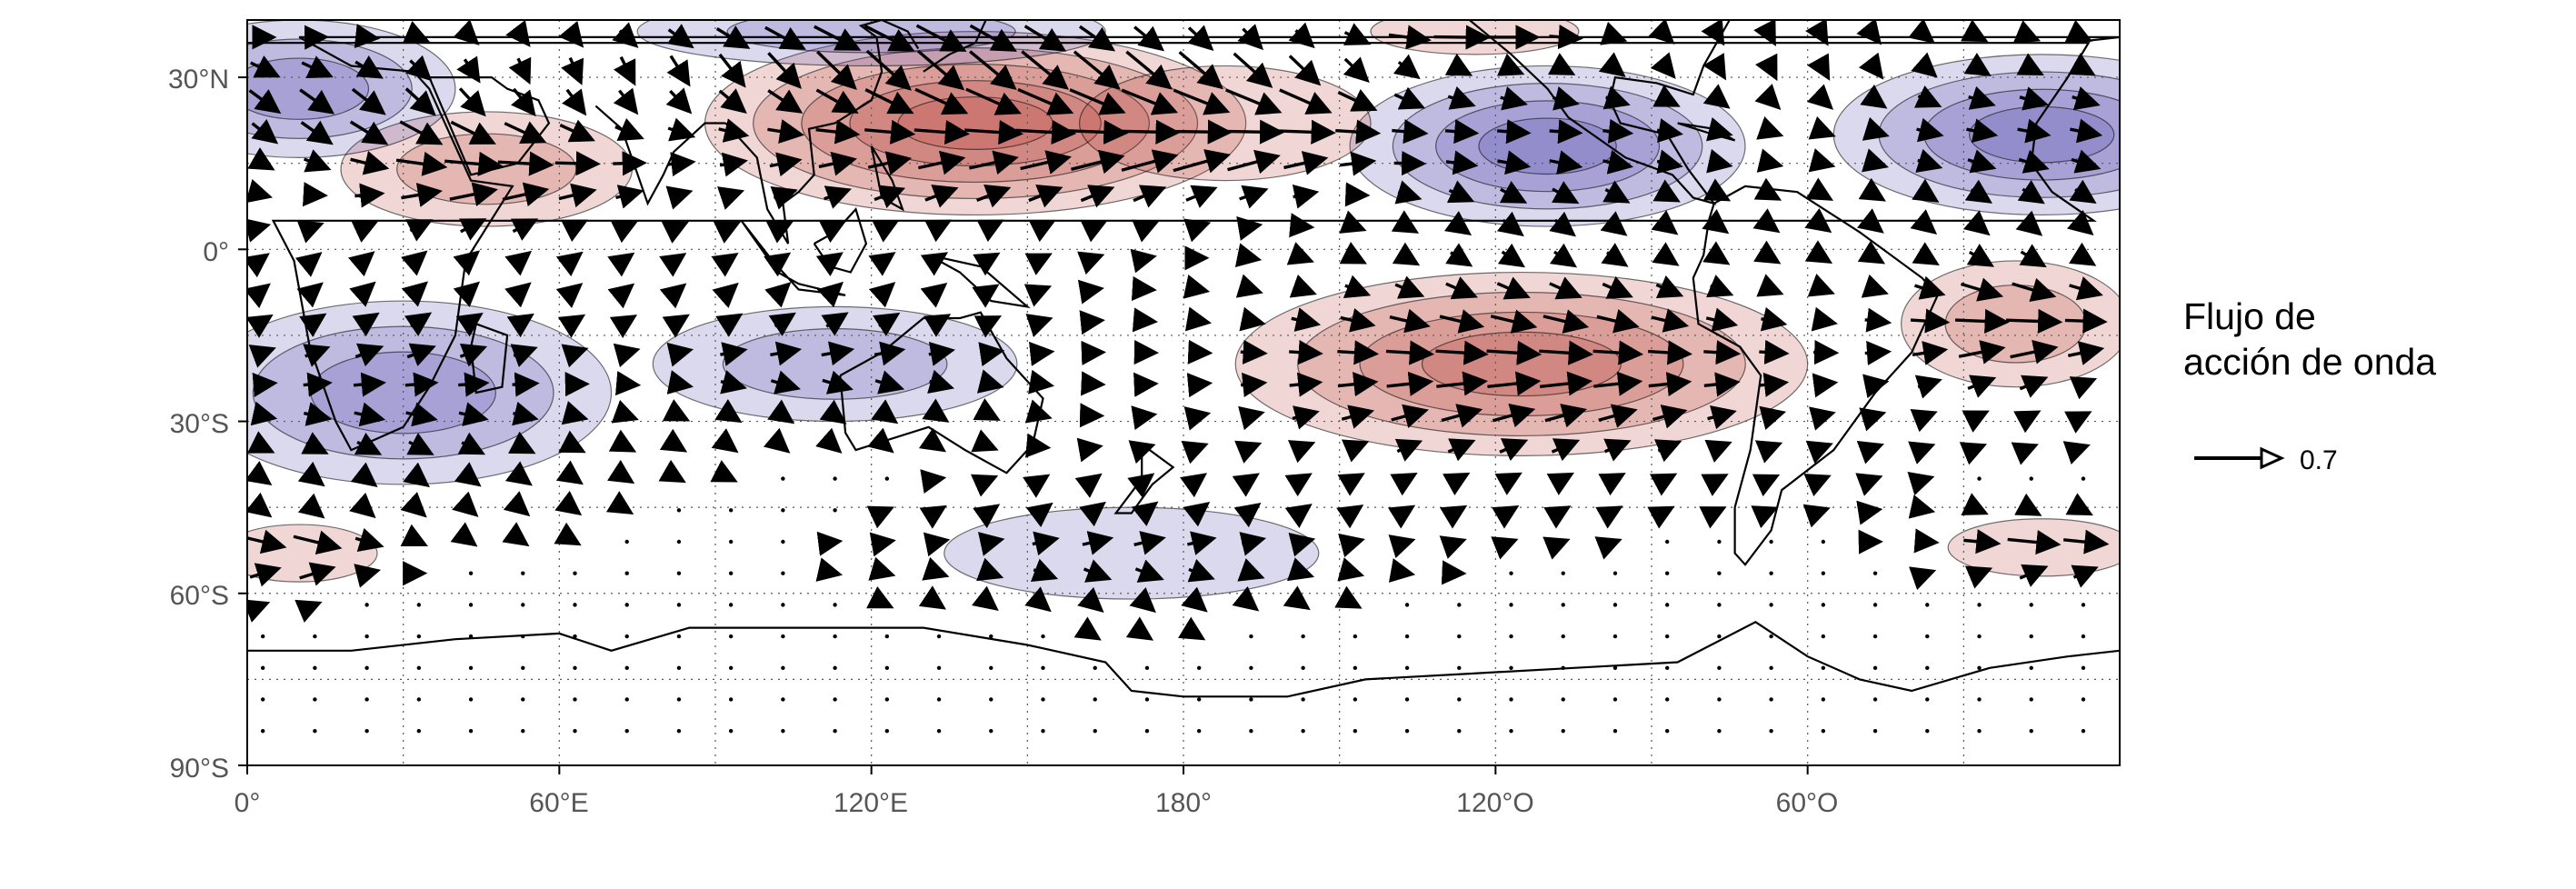 This screenshot has width=2576, height=889. I want to click on x-tick-label: 60°E, so click(558, 803).